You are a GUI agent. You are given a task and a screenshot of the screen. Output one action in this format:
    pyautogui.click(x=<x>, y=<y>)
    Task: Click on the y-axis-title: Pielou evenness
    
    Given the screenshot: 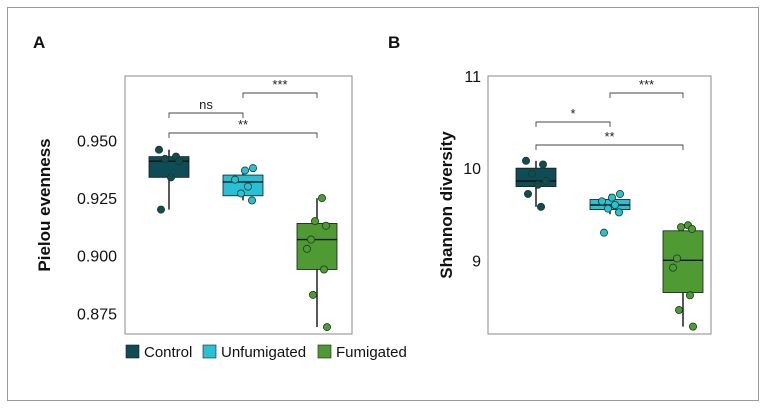 What is the action you would take?
    pyautogui.click(x=44, y=204)
    